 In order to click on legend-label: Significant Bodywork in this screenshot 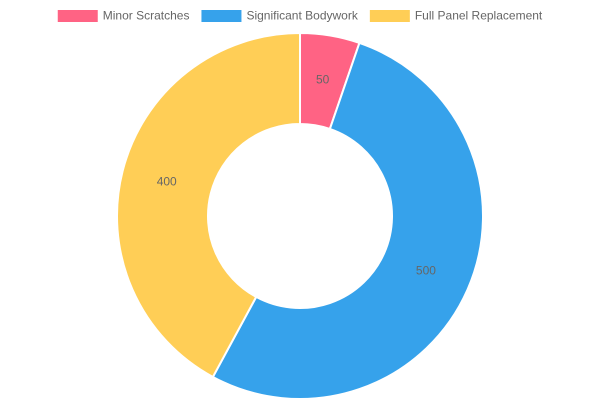, I will do `click(302, 16)`.